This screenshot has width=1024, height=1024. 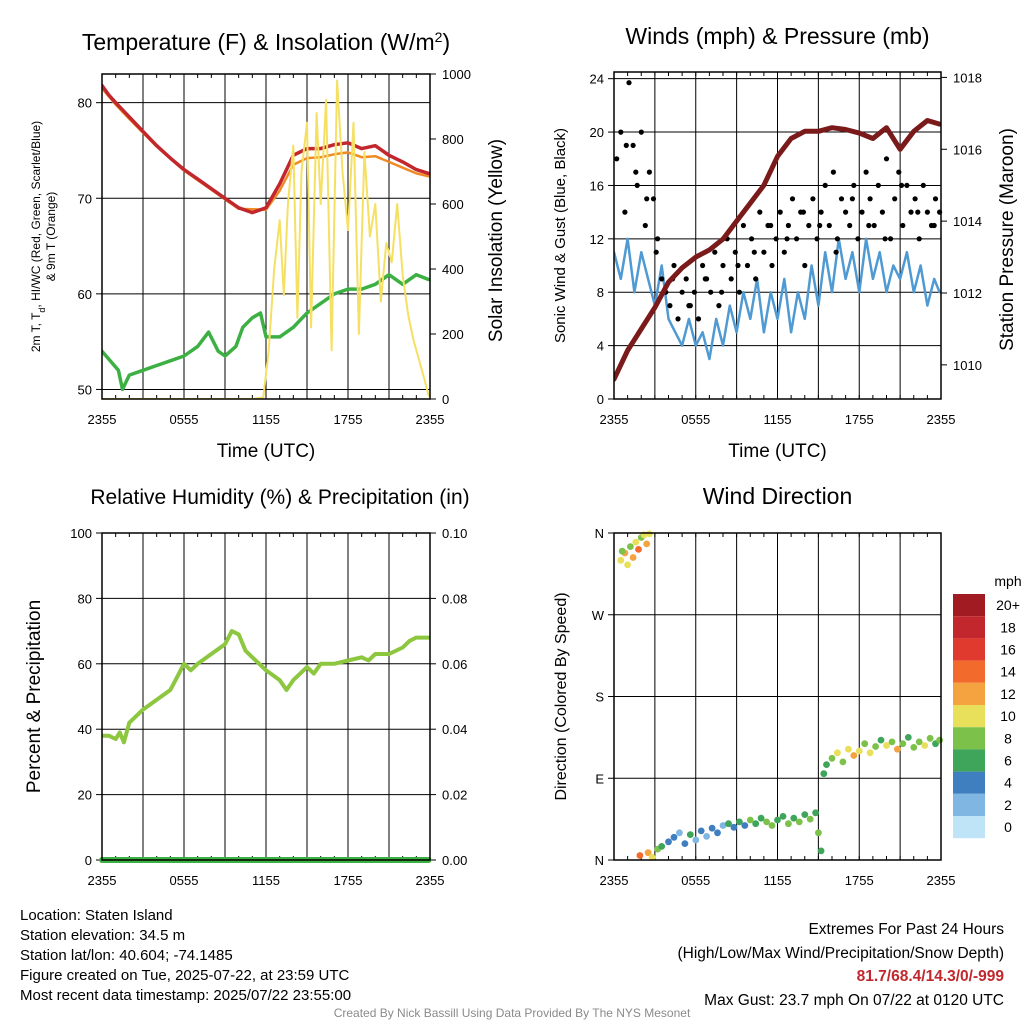 What do you see at coordinates (453, 334) in the screenshot?
I see `y-right-tick-label: 200` at bounding box center [453, 334].